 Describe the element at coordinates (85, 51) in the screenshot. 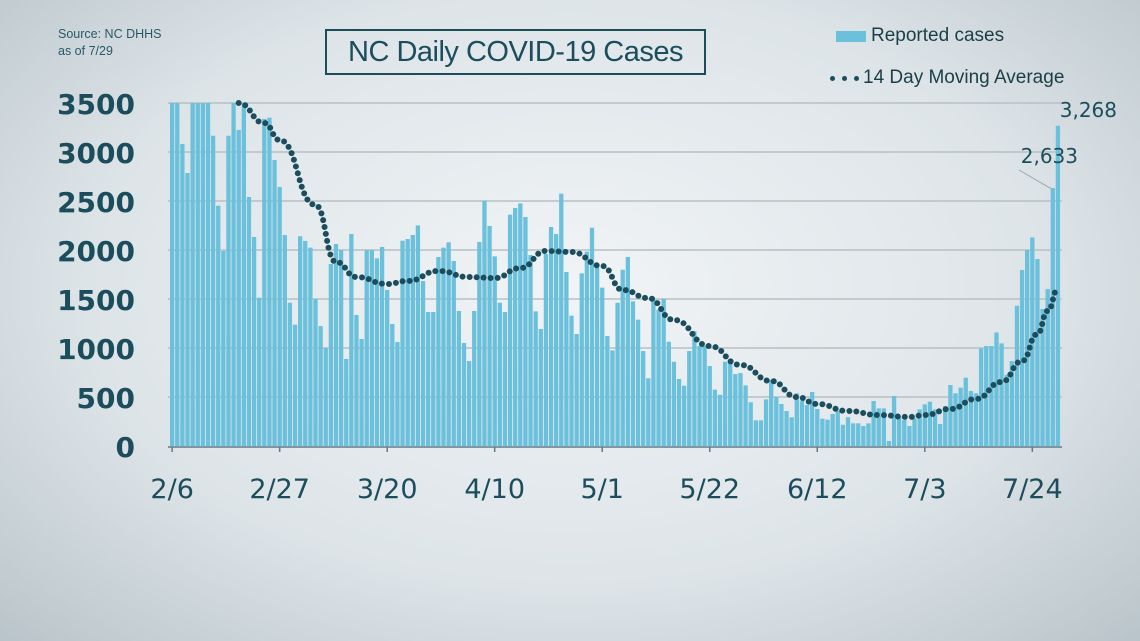

I see `as-of-line: as of 7/29` at that location.